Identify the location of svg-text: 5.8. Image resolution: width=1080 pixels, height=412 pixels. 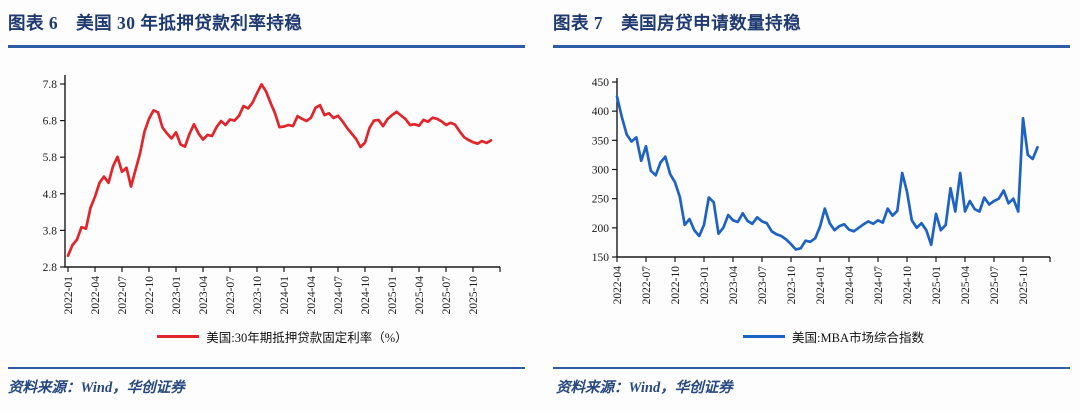
(50, 158).